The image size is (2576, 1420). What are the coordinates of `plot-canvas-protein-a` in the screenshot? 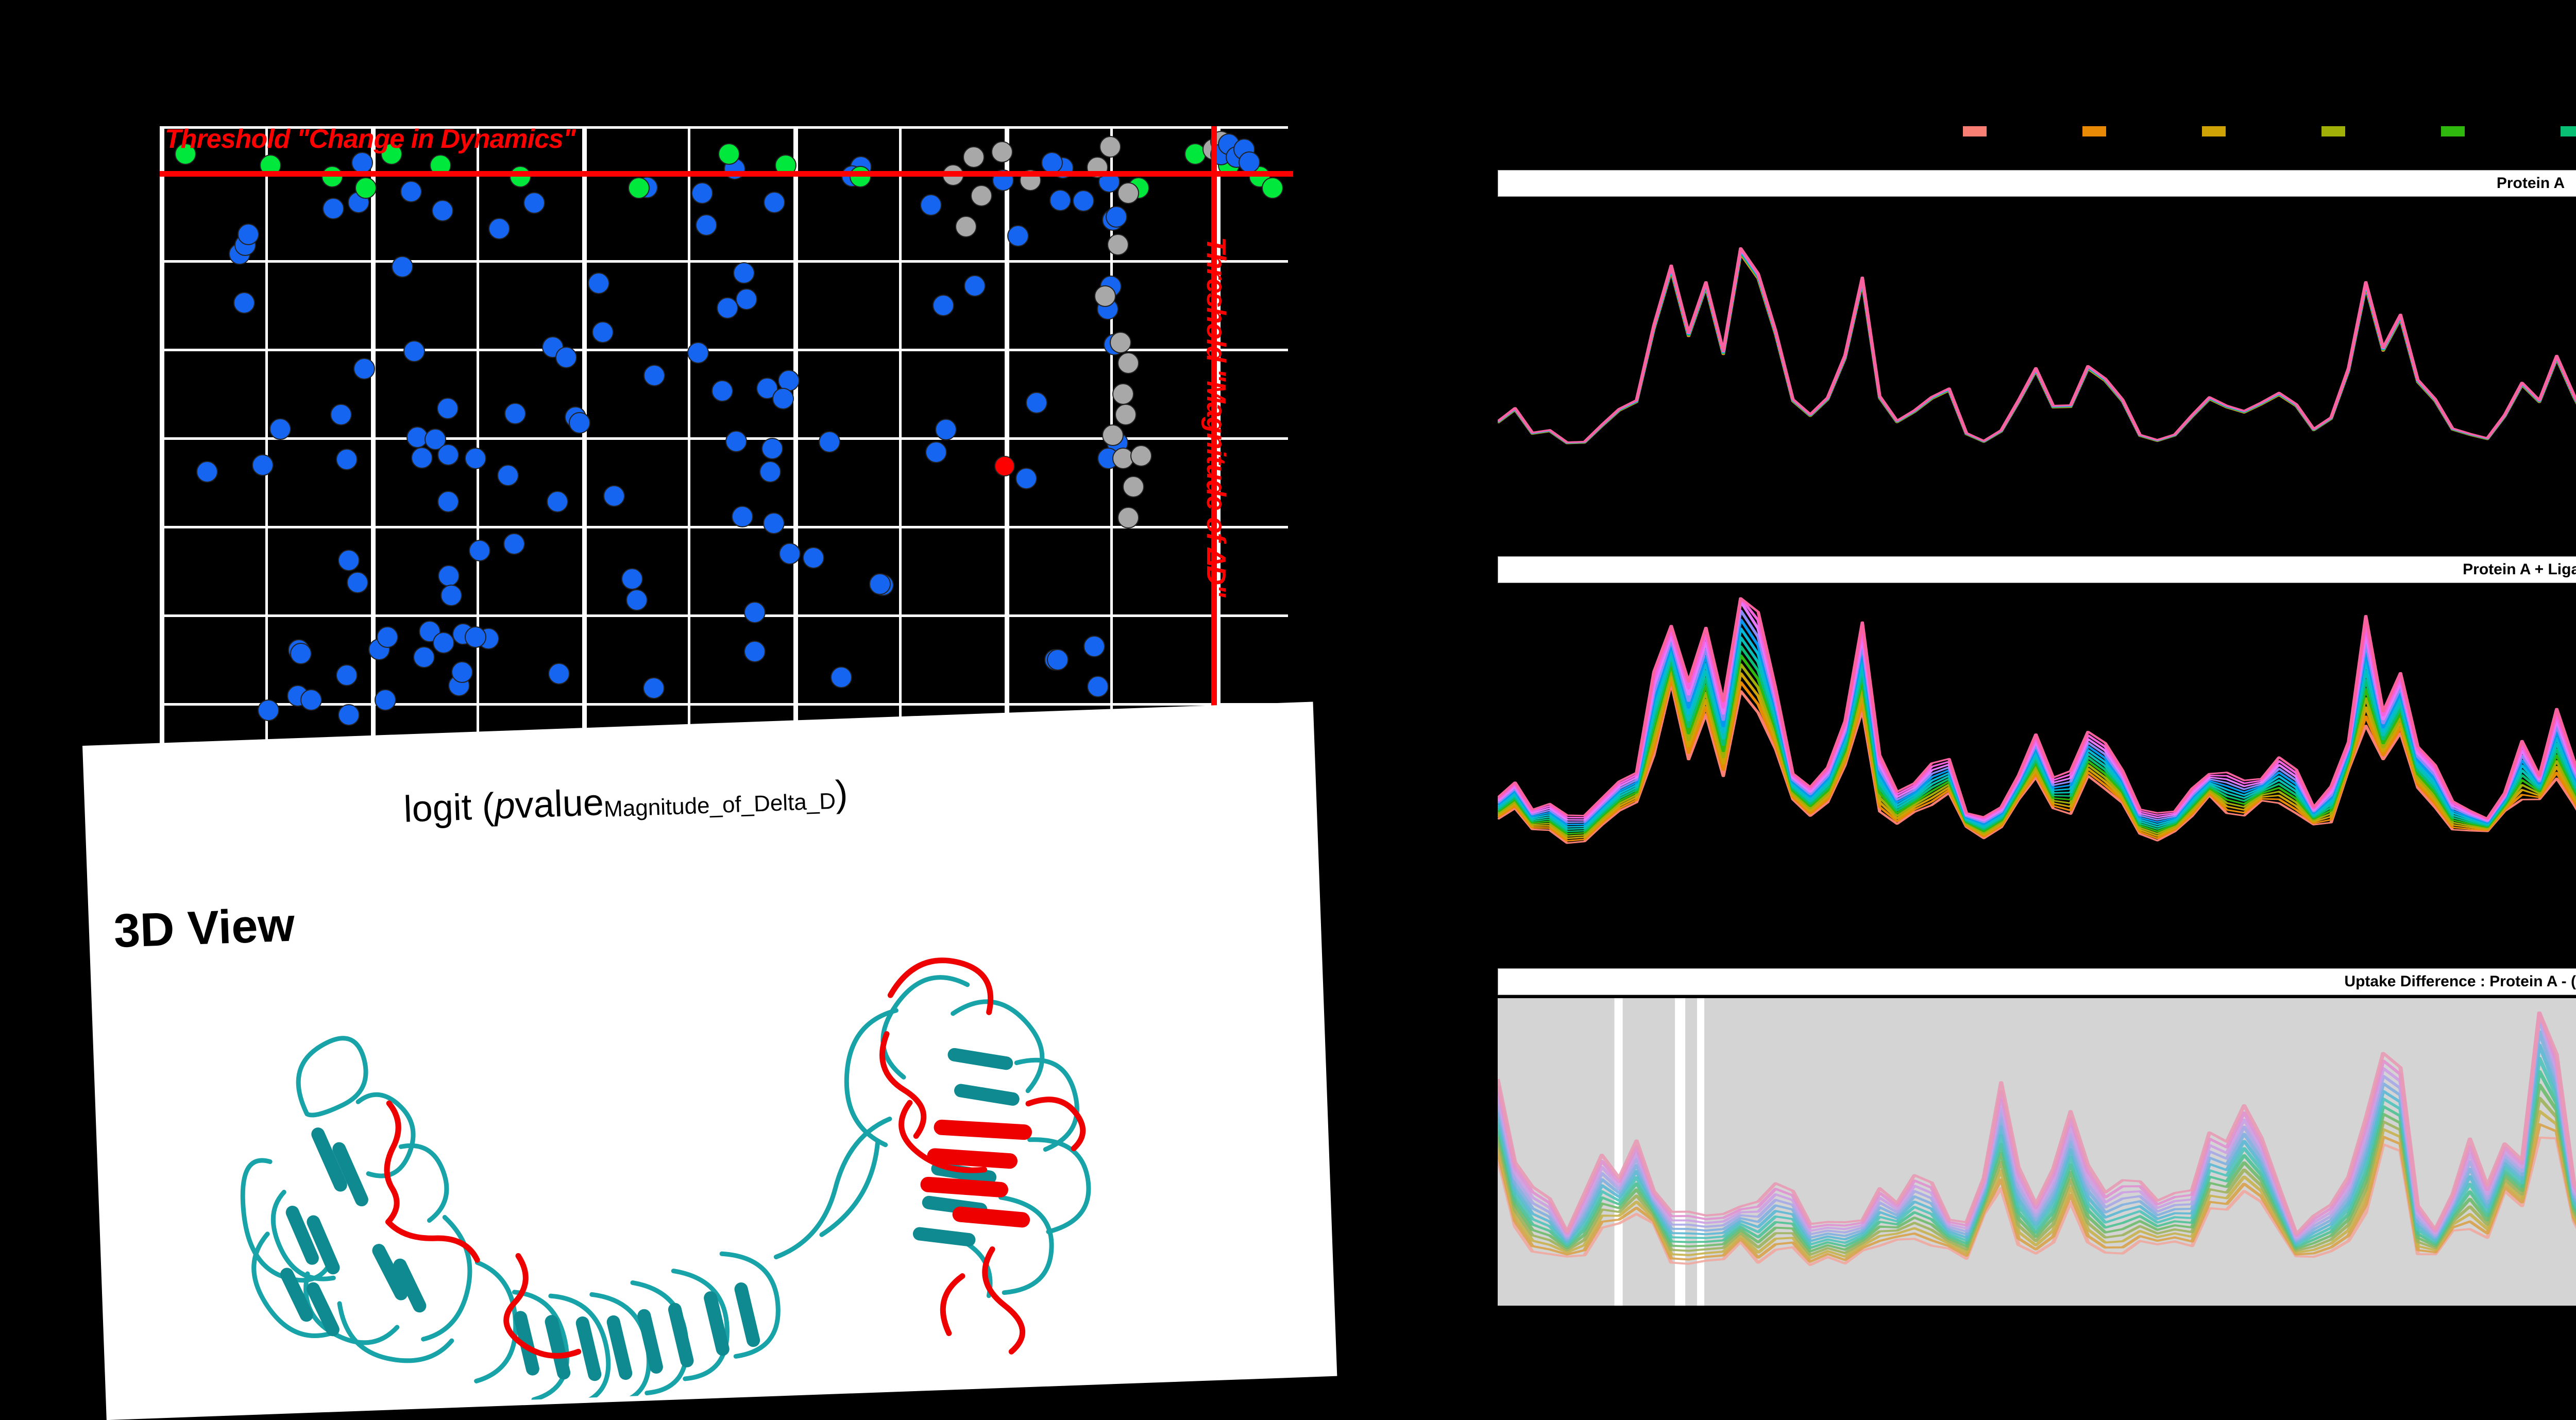 It's located at (2037, 342).